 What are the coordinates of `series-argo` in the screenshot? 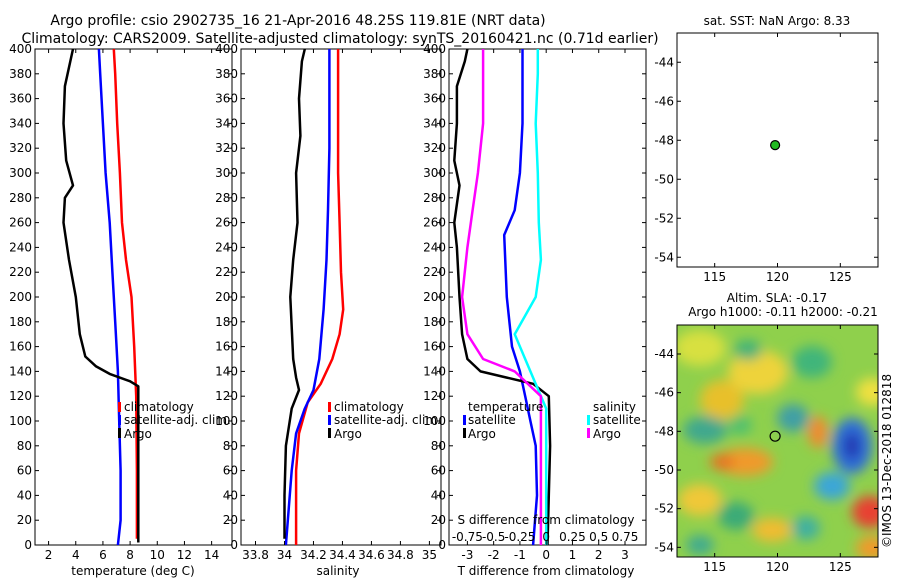 It's located at (101, 295).